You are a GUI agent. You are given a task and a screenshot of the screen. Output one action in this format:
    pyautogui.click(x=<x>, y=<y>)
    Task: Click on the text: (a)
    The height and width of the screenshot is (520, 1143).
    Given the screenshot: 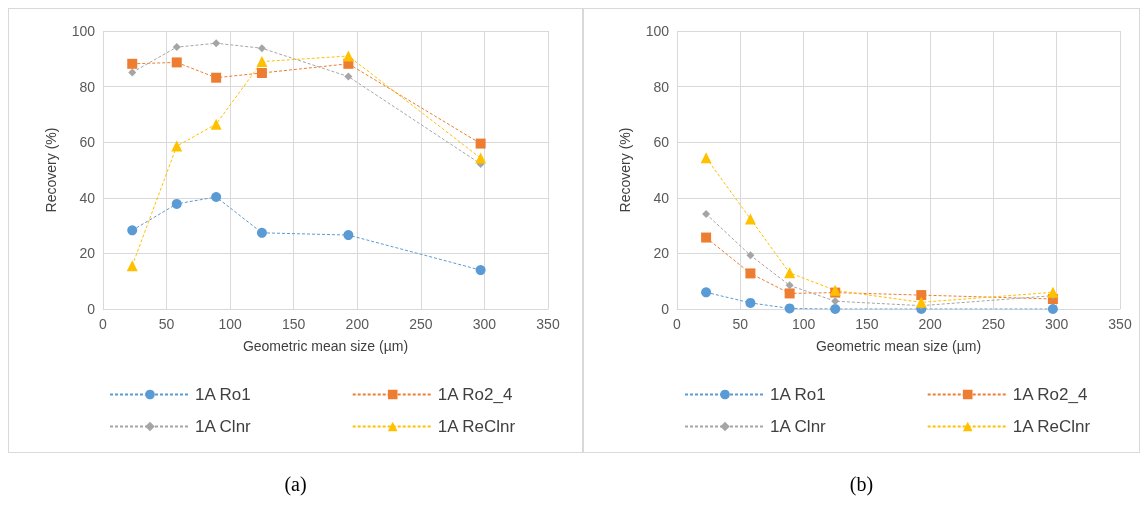 What is the action you would take?
    pyautogui.click(x=295, y=484)
    